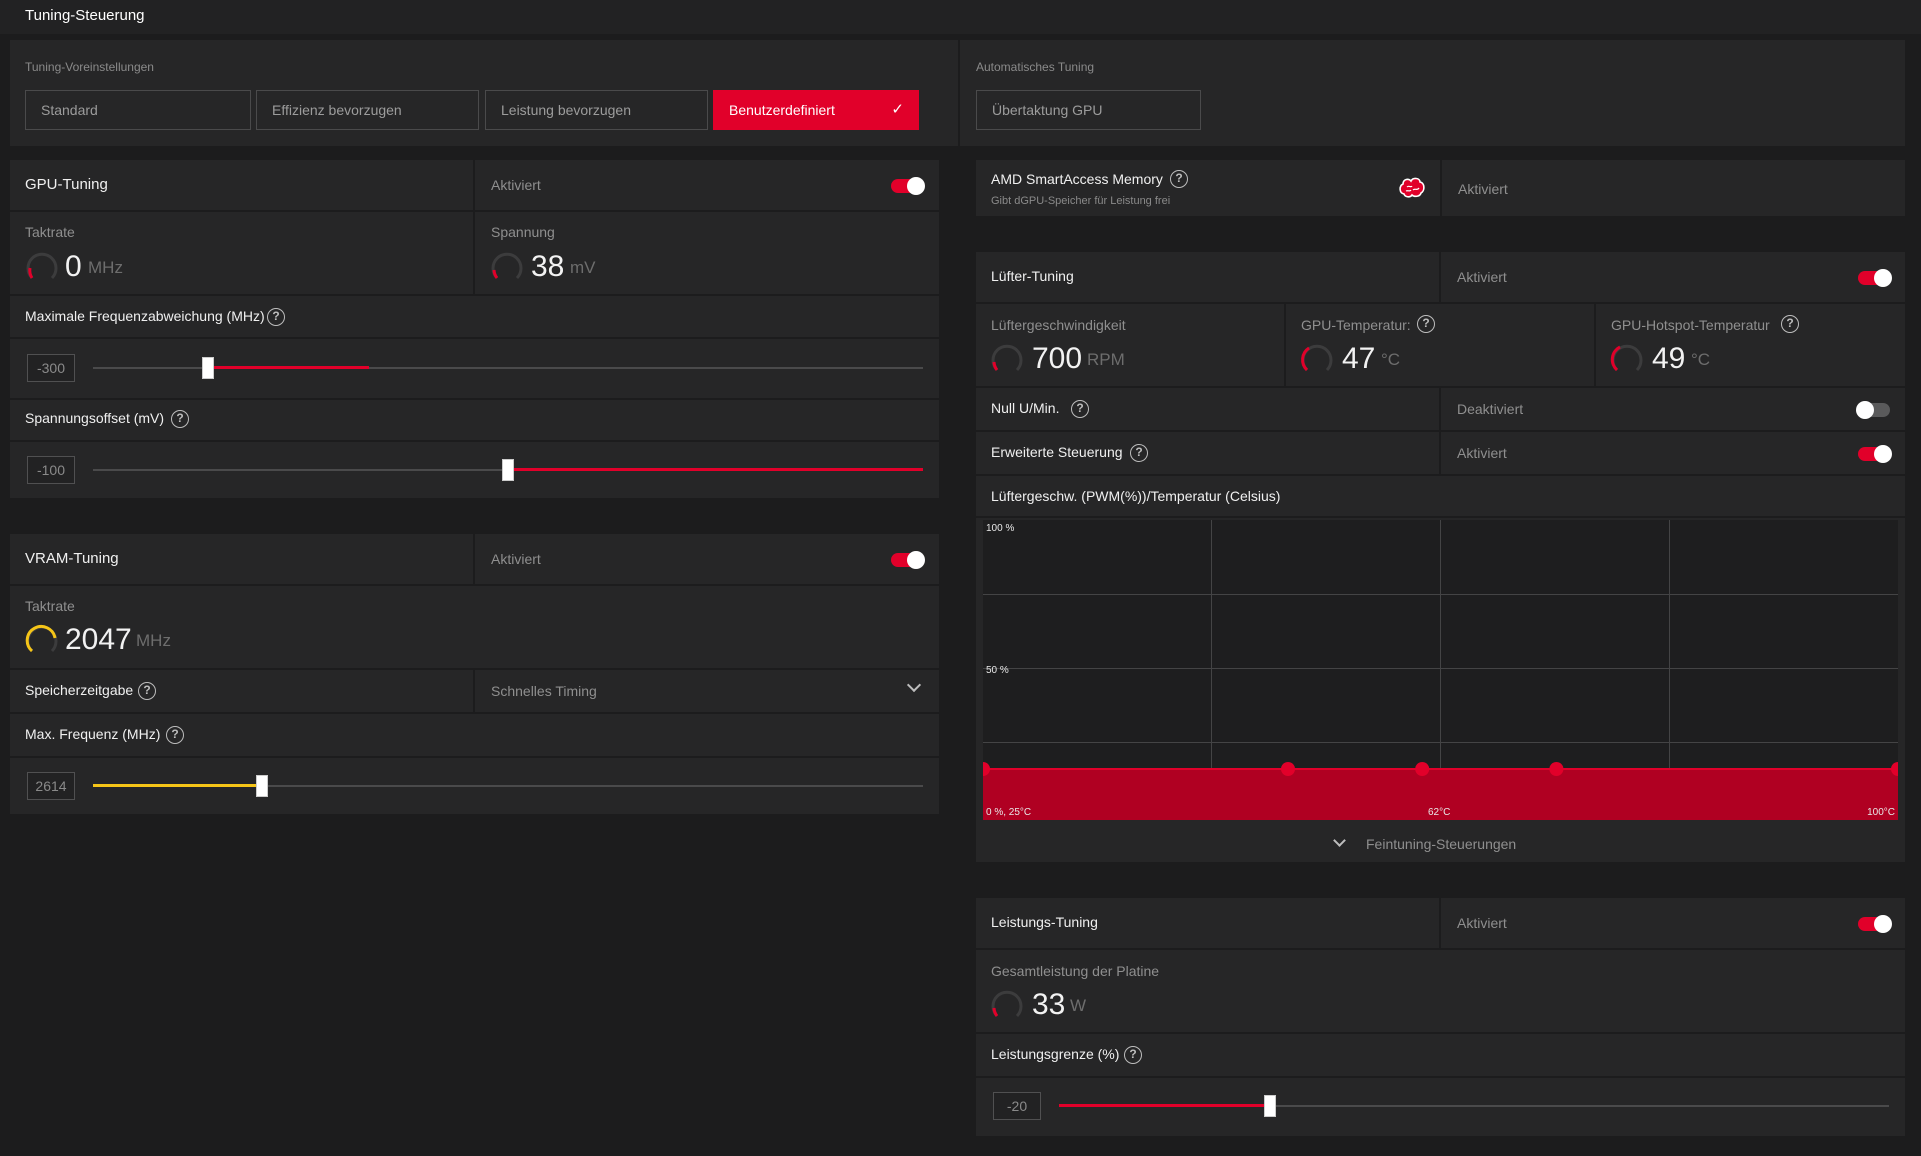 The height and width of the screenshot is (1156, 1921). I want to click on voltage-offset-fill, so click(715, 469).